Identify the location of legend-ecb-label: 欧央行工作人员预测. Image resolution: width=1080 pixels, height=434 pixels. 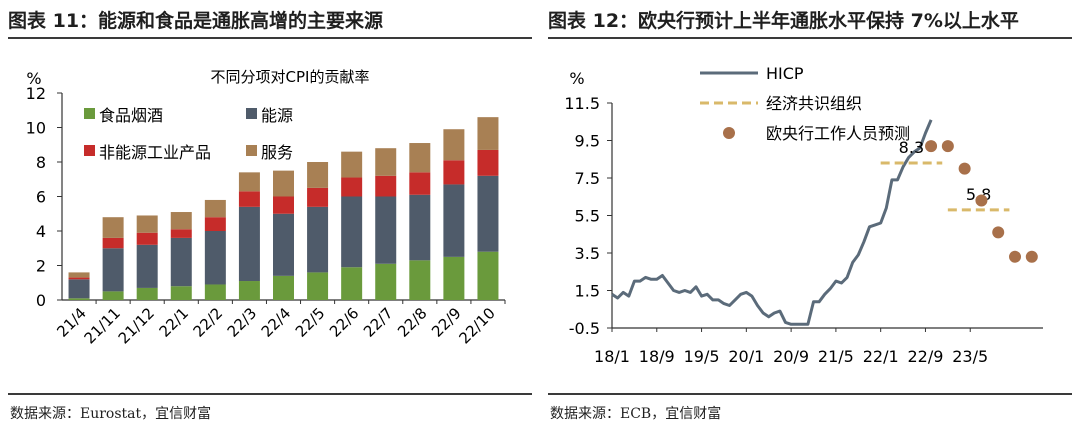
(838, 133).